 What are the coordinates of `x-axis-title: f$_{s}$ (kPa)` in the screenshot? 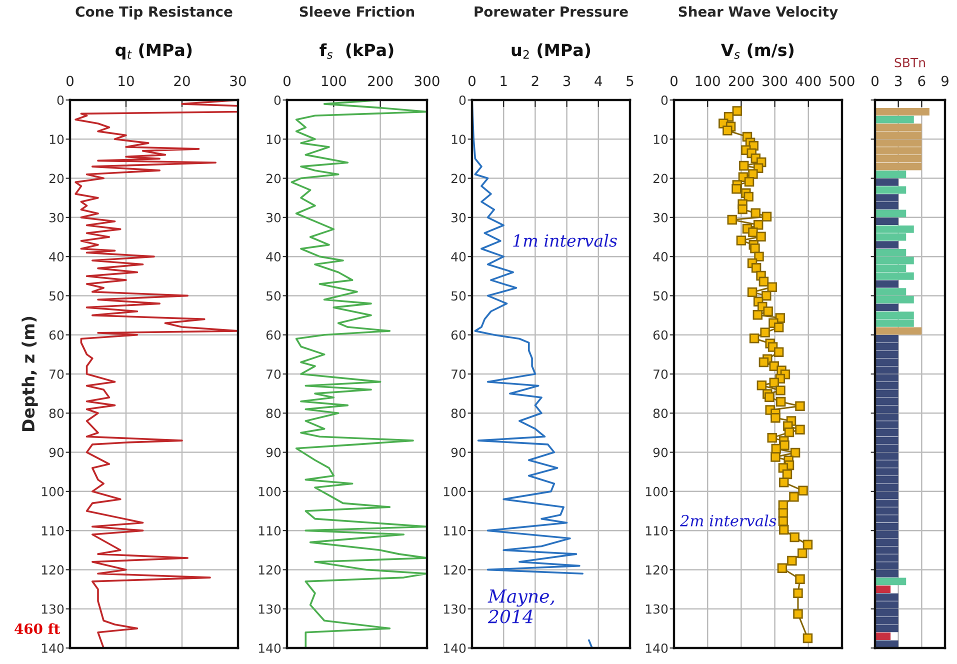 It's located at (357, 51).